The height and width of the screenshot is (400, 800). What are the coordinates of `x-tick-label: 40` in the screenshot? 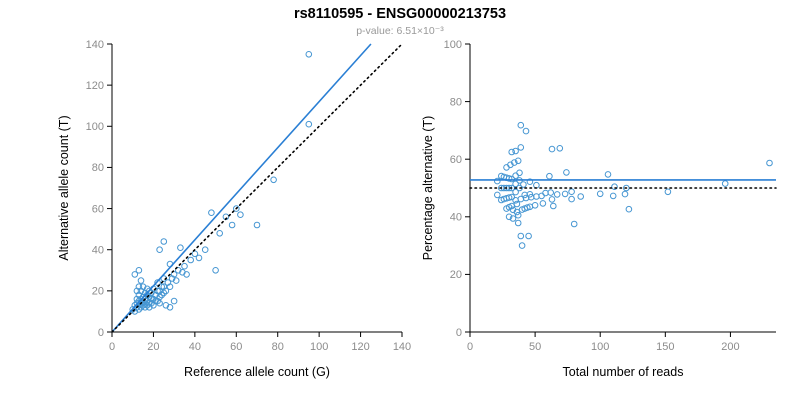 It's located at (195, 347).